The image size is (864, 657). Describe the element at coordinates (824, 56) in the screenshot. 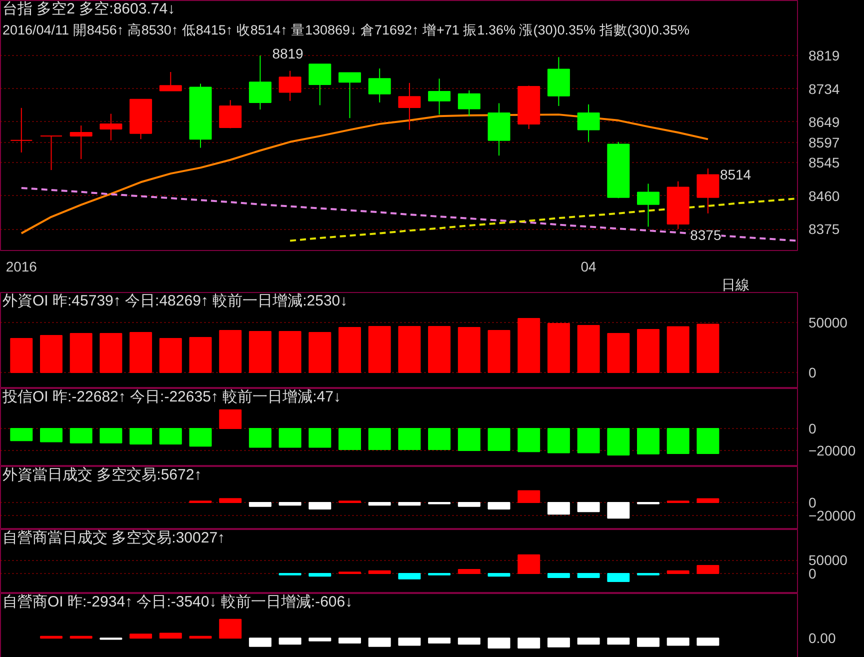

I see `y-tick-label: 8819` at that location.